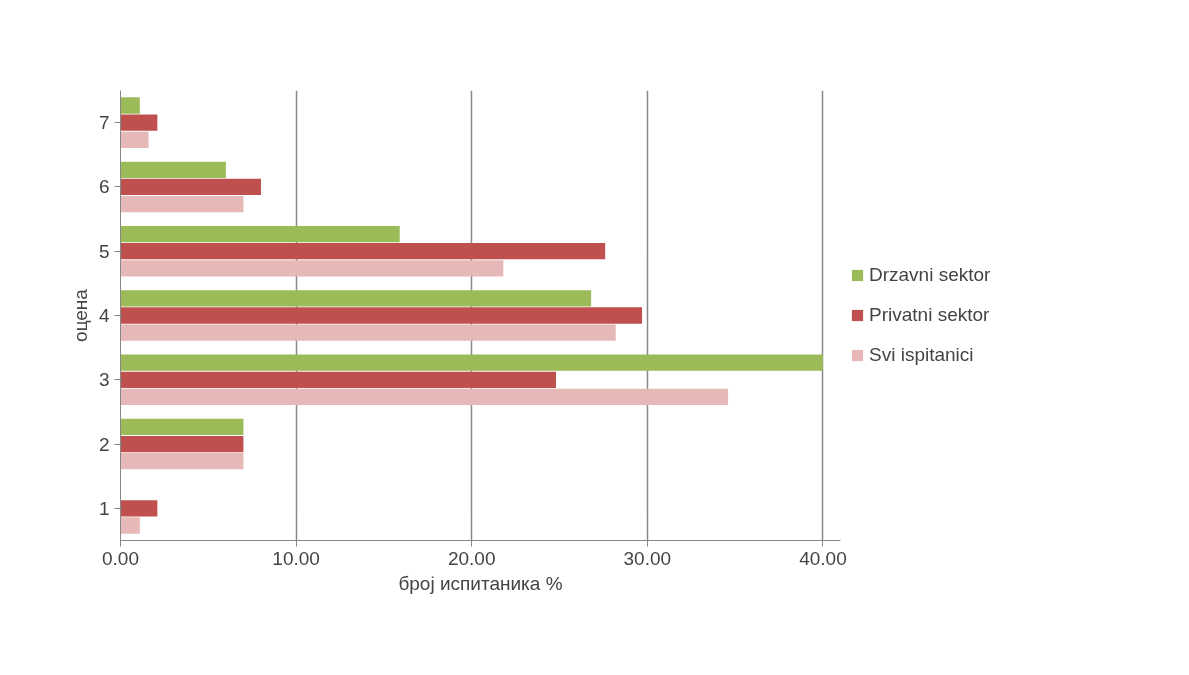 This screenshot has width=1189, height=675. Describe the element at coordinates (120, 558) in the screenshot. I see `x-tick-label: 0.00` at that location.